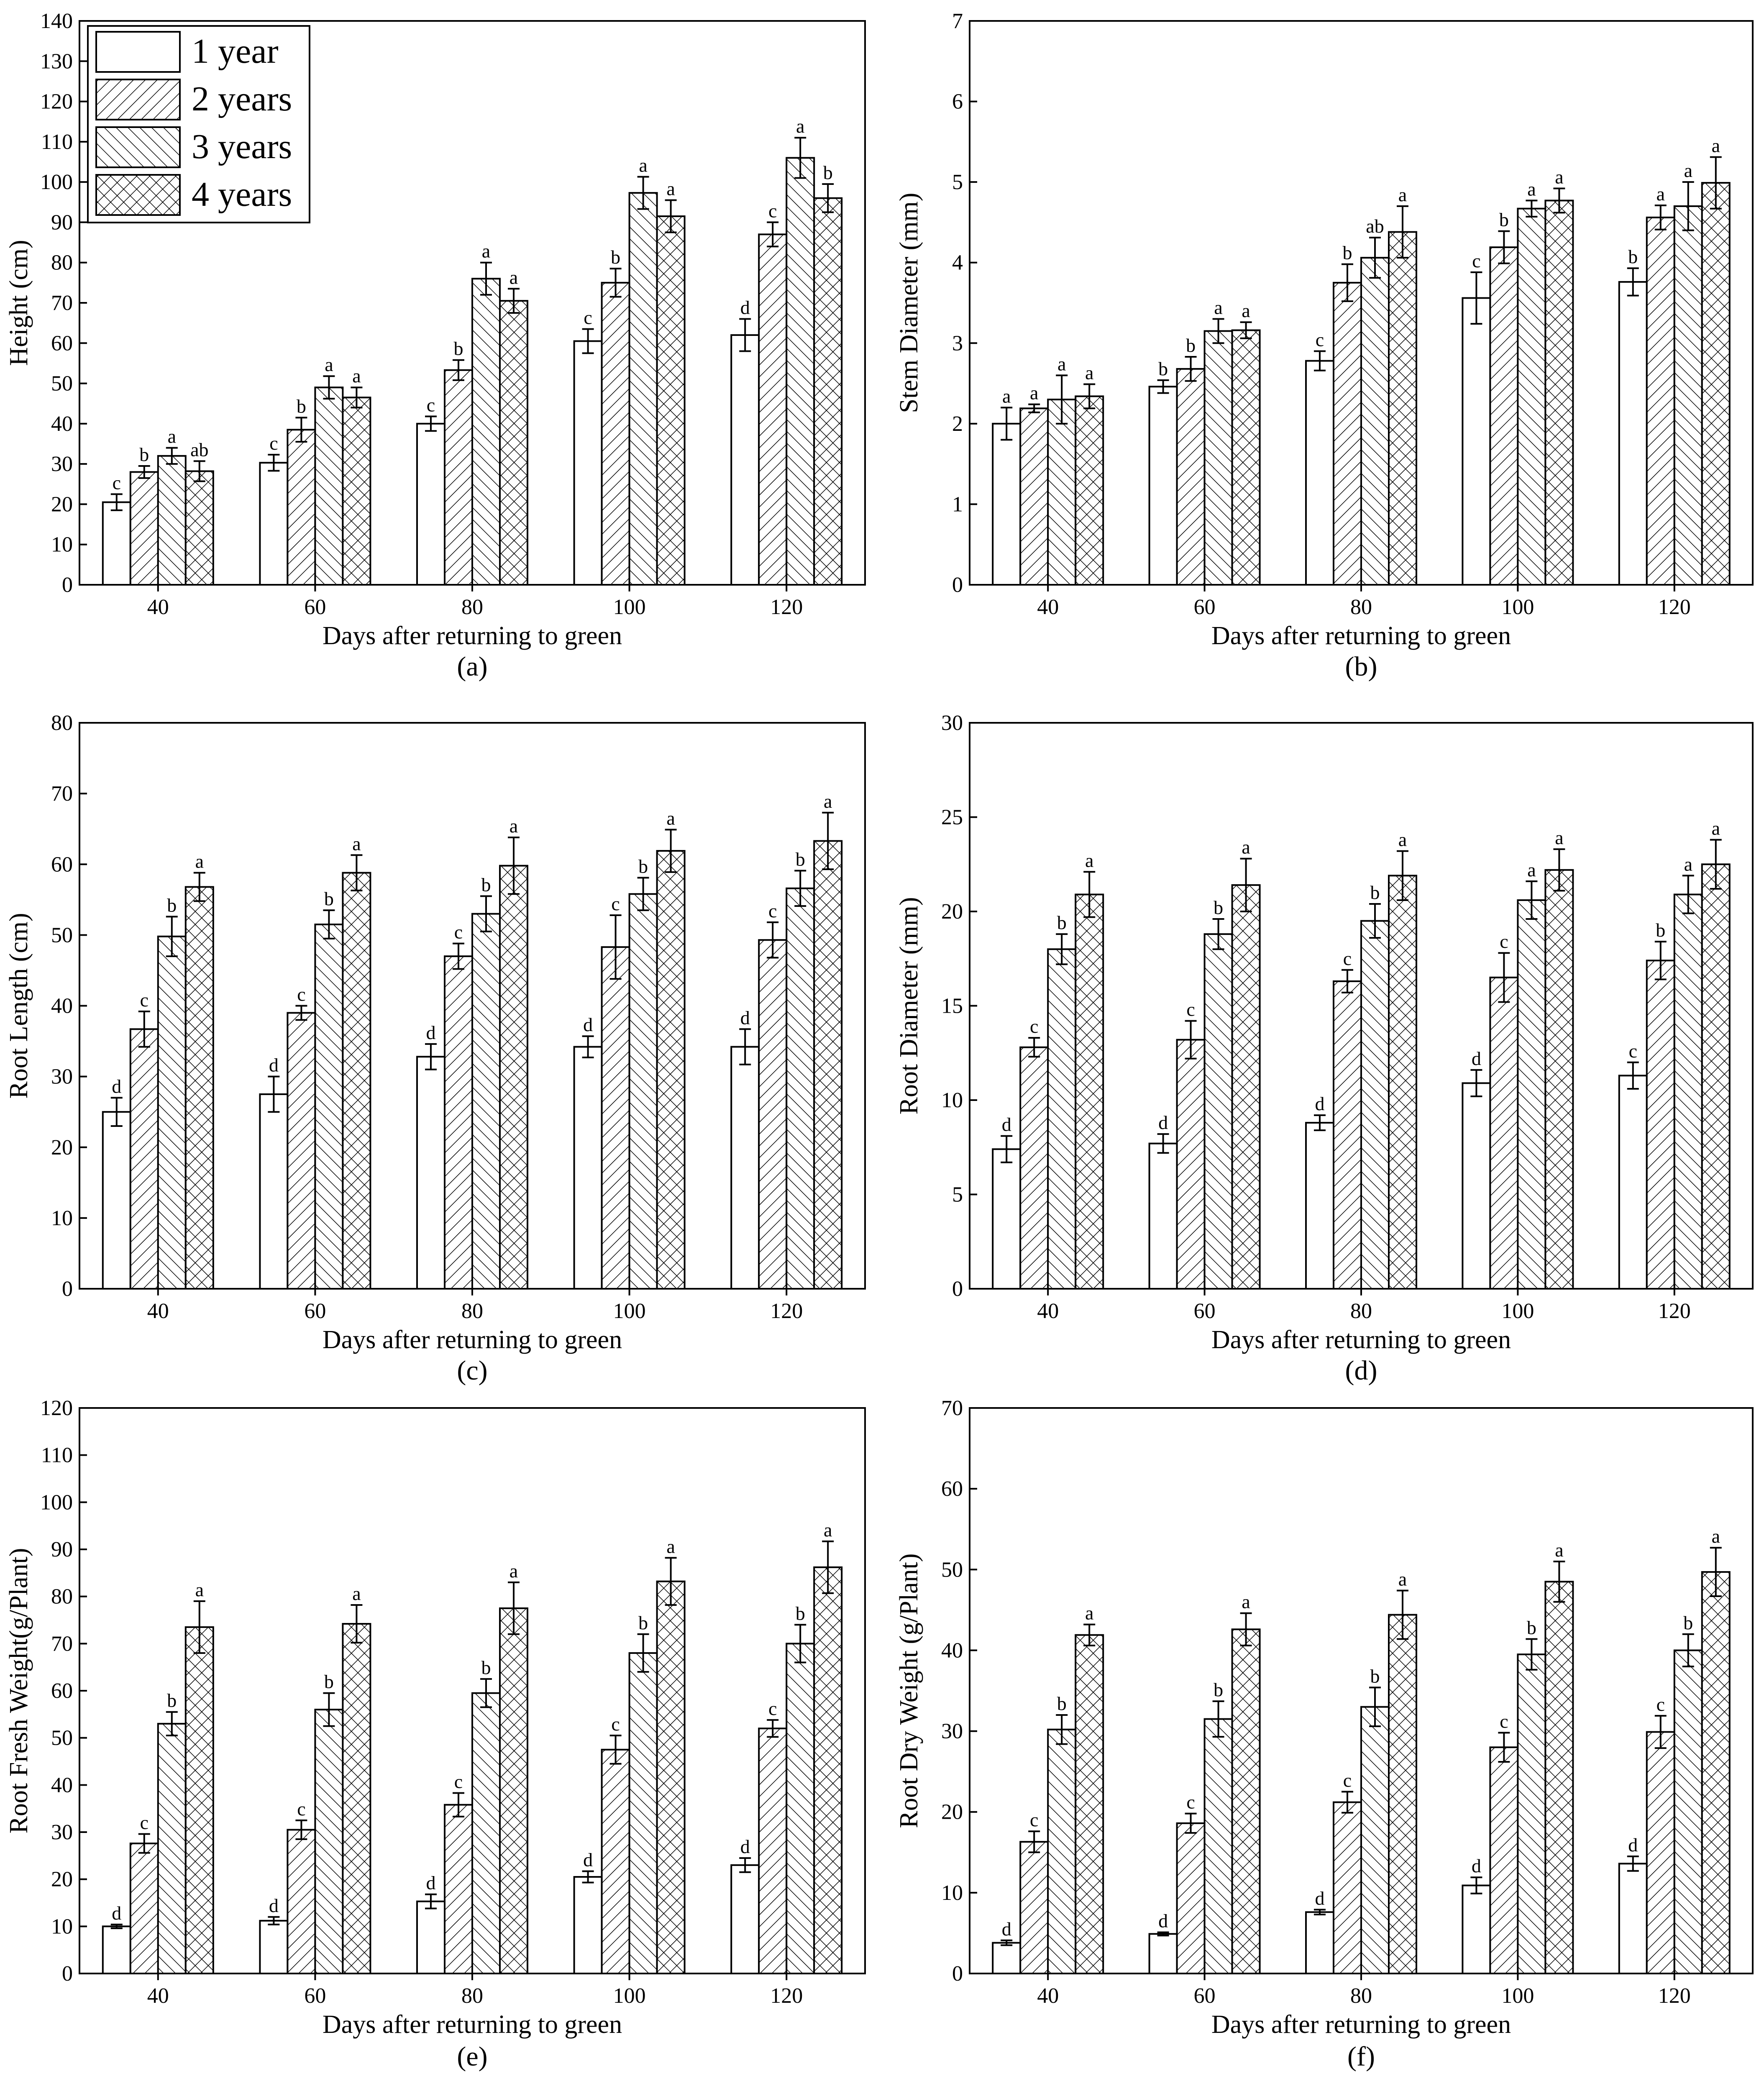  I want to click on significance-letter: d, so click(588, 1860).